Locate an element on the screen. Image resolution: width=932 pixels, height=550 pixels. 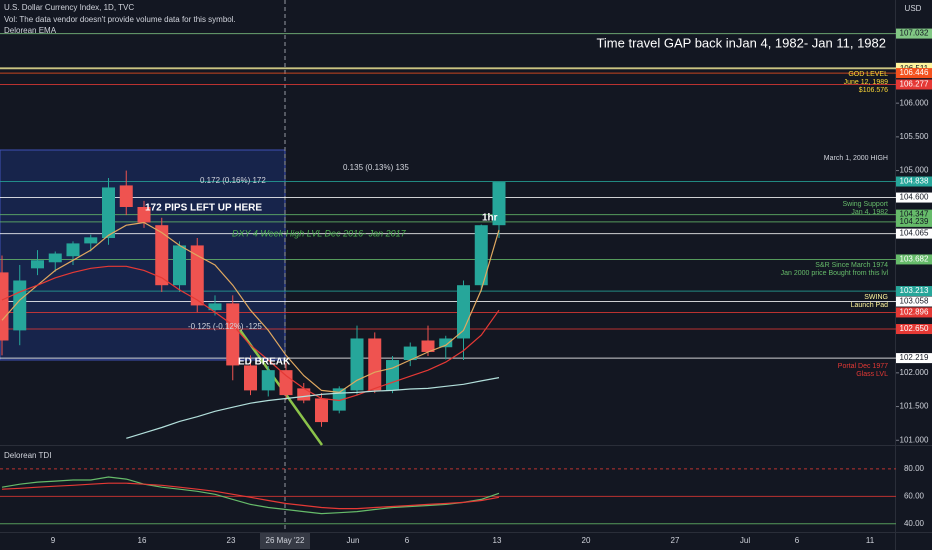
x-tick-label: 11 is located at coordinates (870, 540).